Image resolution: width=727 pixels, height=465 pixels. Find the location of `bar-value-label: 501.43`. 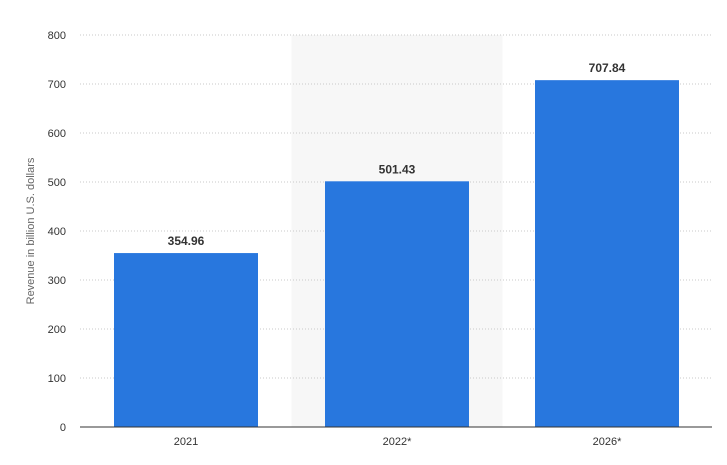

bar-value-label: 501.43 is located at coordinates (397, 169).